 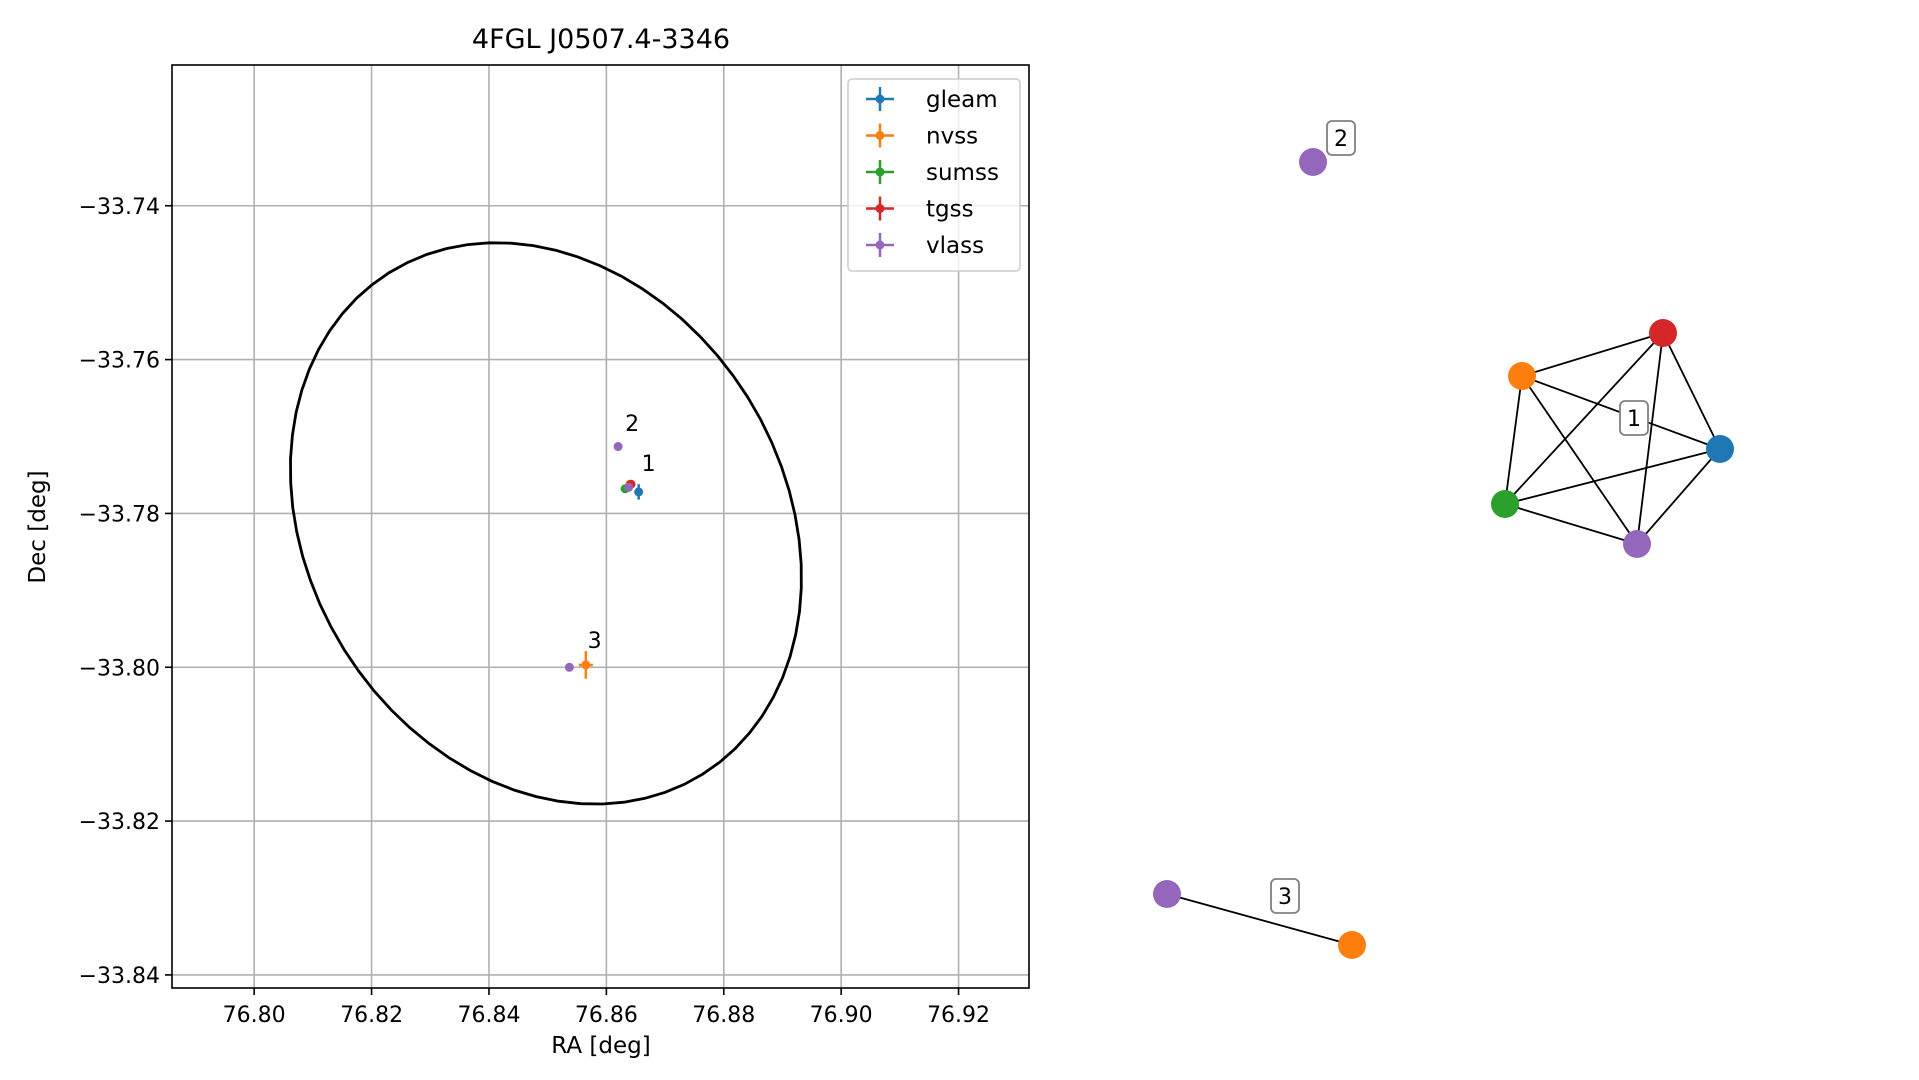 I want to click on legend-label: sumss, so click(x=962, y=173).